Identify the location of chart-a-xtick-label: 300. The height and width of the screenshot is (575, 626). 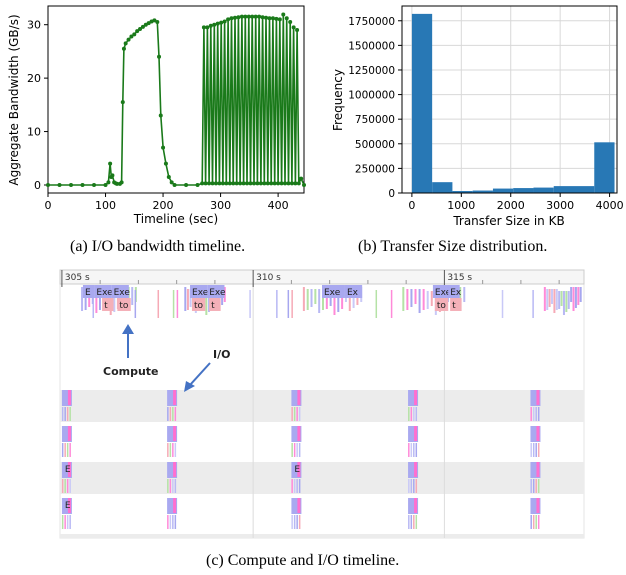
(220, 205).